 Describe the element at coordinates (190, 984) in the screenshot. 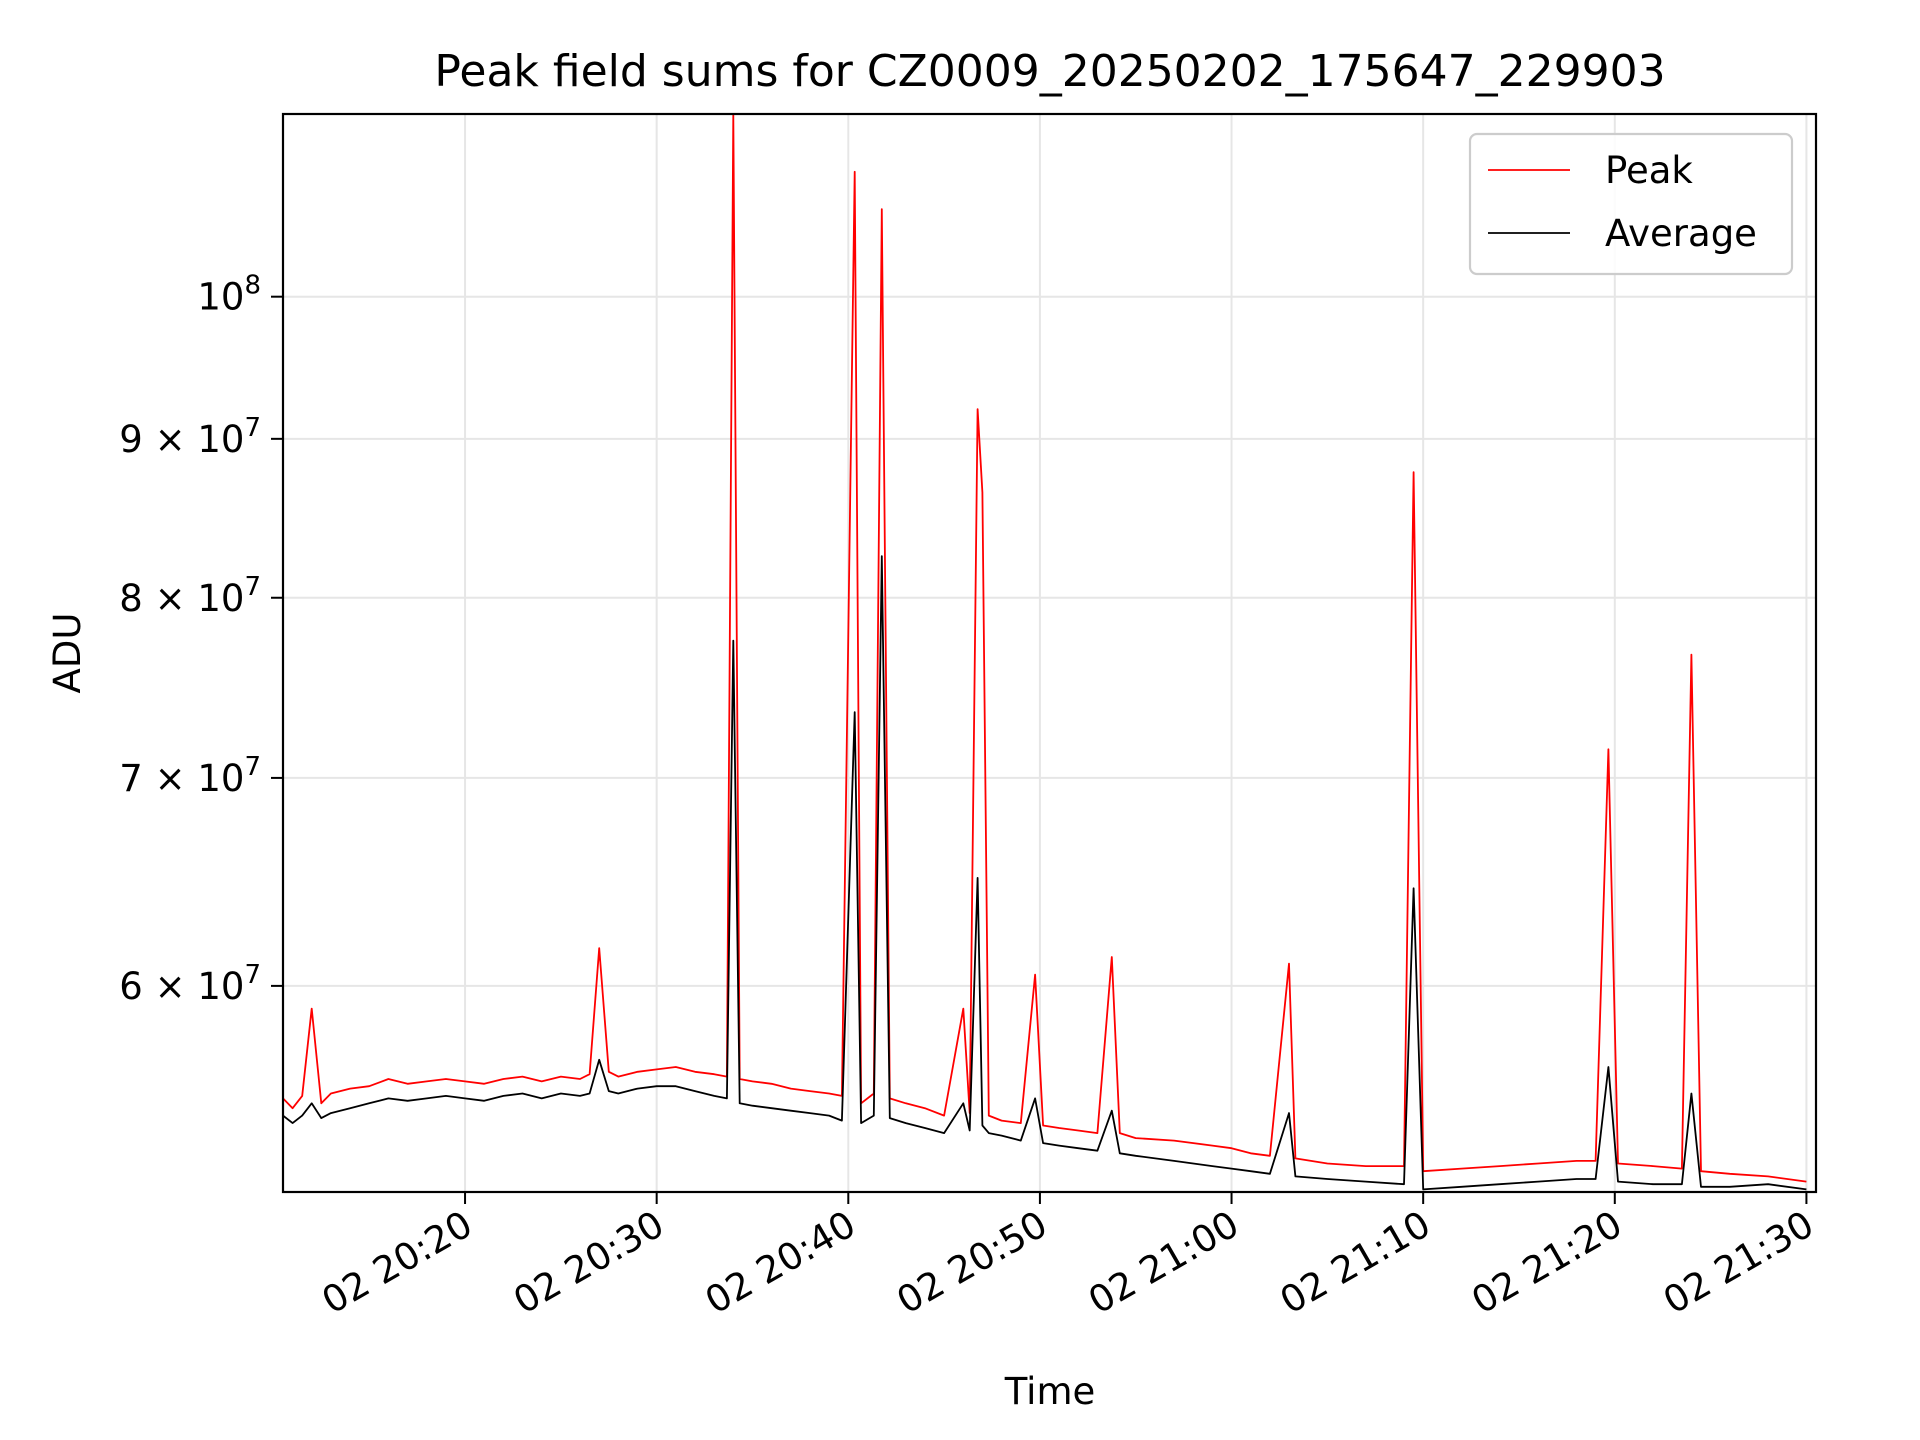

I see `y-tick-label: 6 × 107` at that location.